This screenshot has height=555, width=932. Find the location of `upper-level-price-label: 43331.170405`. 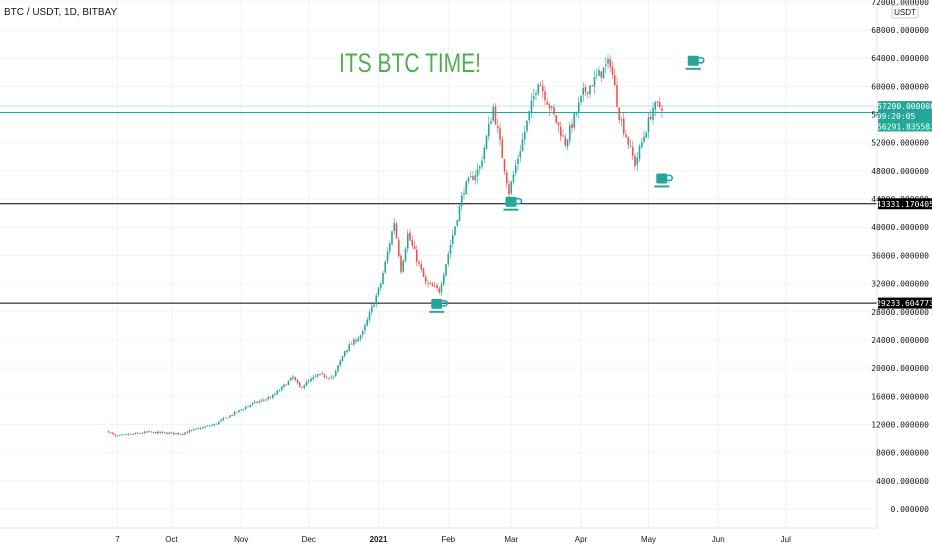

upper-level-price-label: 43331.170405 is located at coordinates (904, 204).